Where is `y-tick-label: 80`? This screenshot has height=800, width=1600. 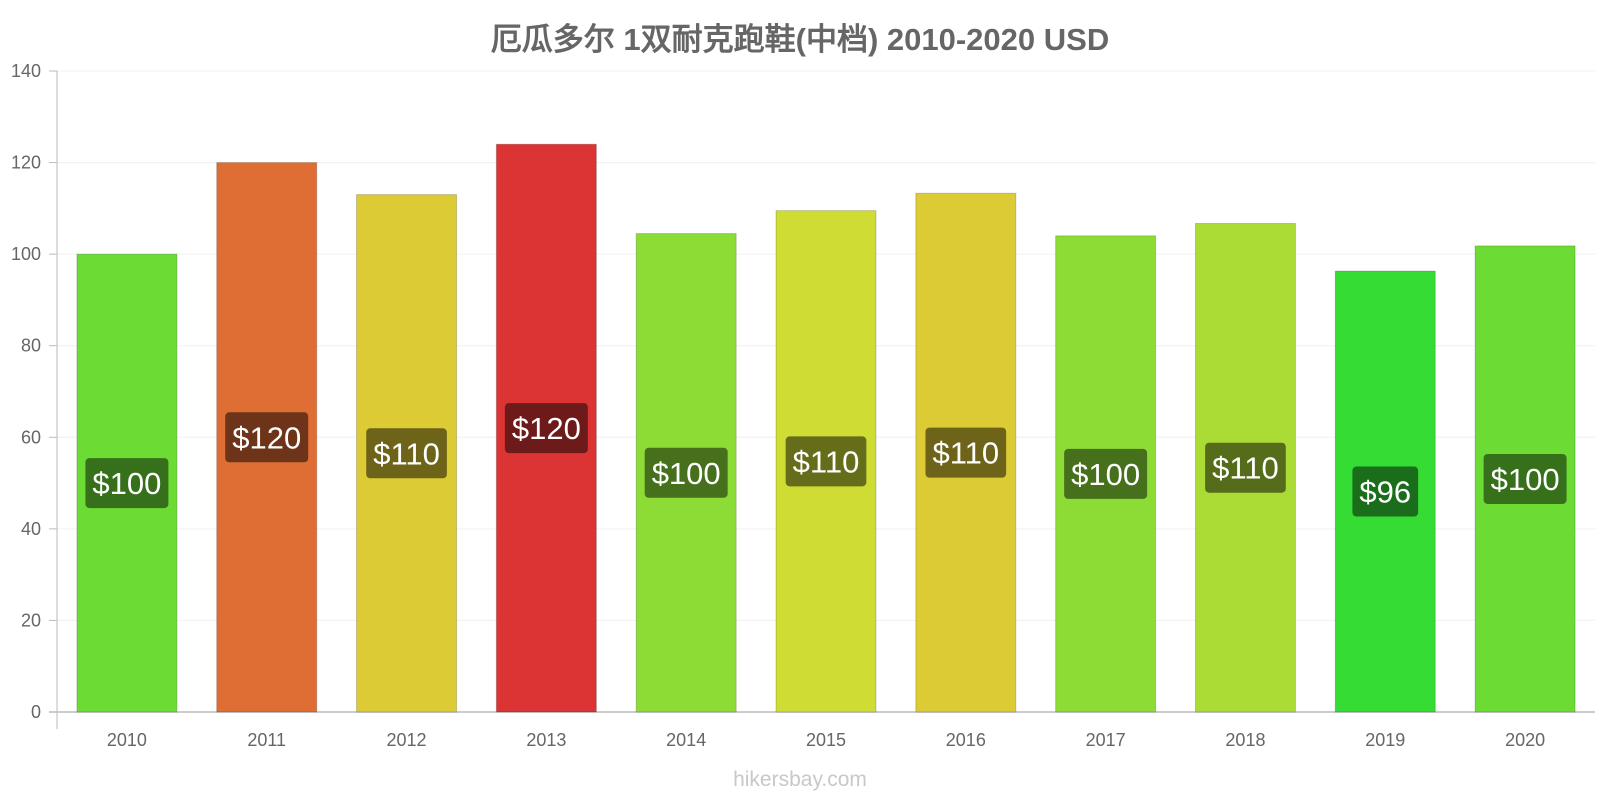 y-tick-label: 80 is located at coordinates (31, 346).